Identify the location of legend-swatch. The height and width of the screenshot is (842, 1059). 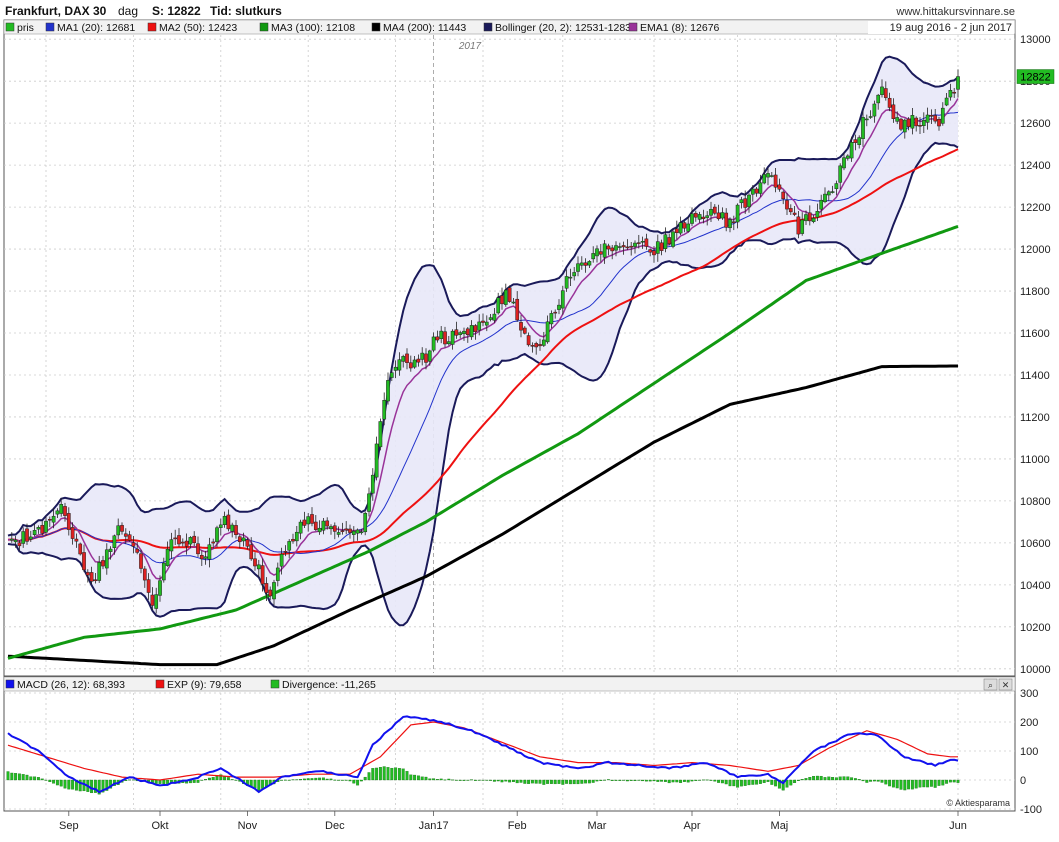
(10, 27).